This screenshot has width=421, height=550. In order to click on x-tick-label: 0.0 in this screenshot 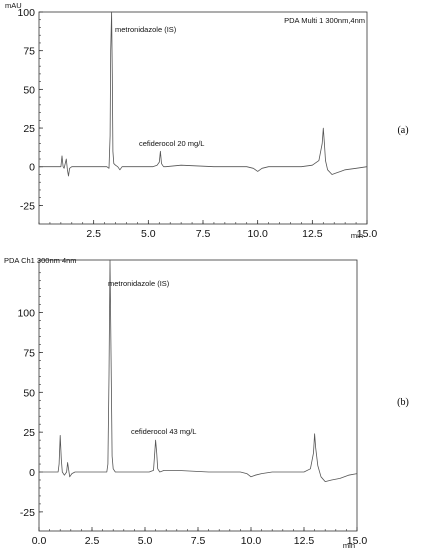, I will do `click(39, 541)`.